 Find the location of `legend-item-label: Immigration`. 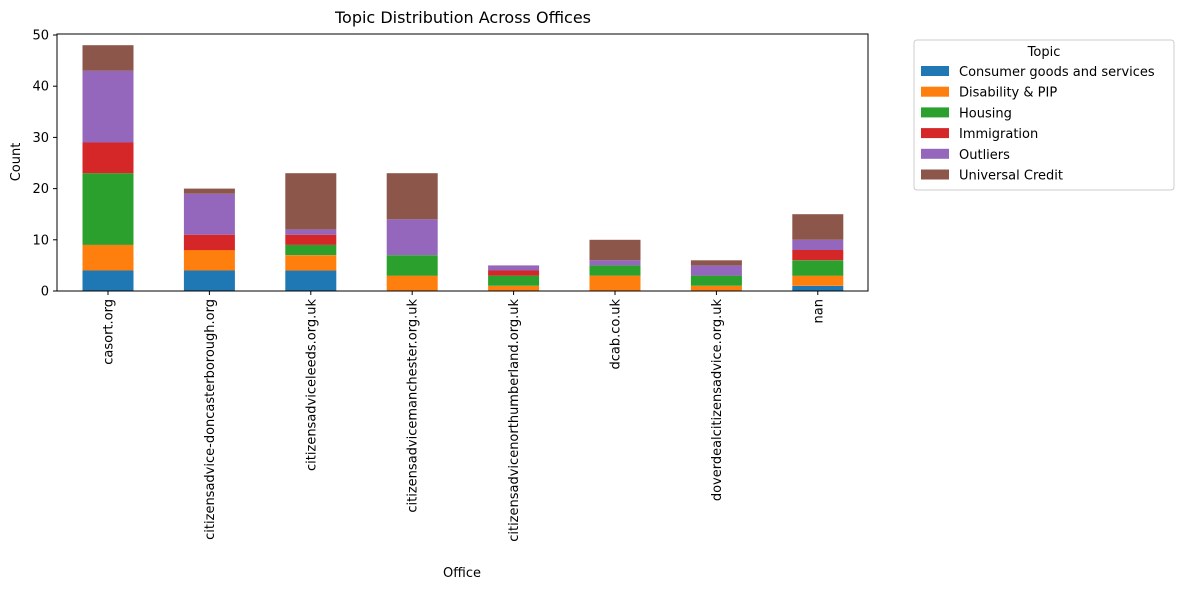

legend-item-label: Immigration is located at coordinates (998, 134).